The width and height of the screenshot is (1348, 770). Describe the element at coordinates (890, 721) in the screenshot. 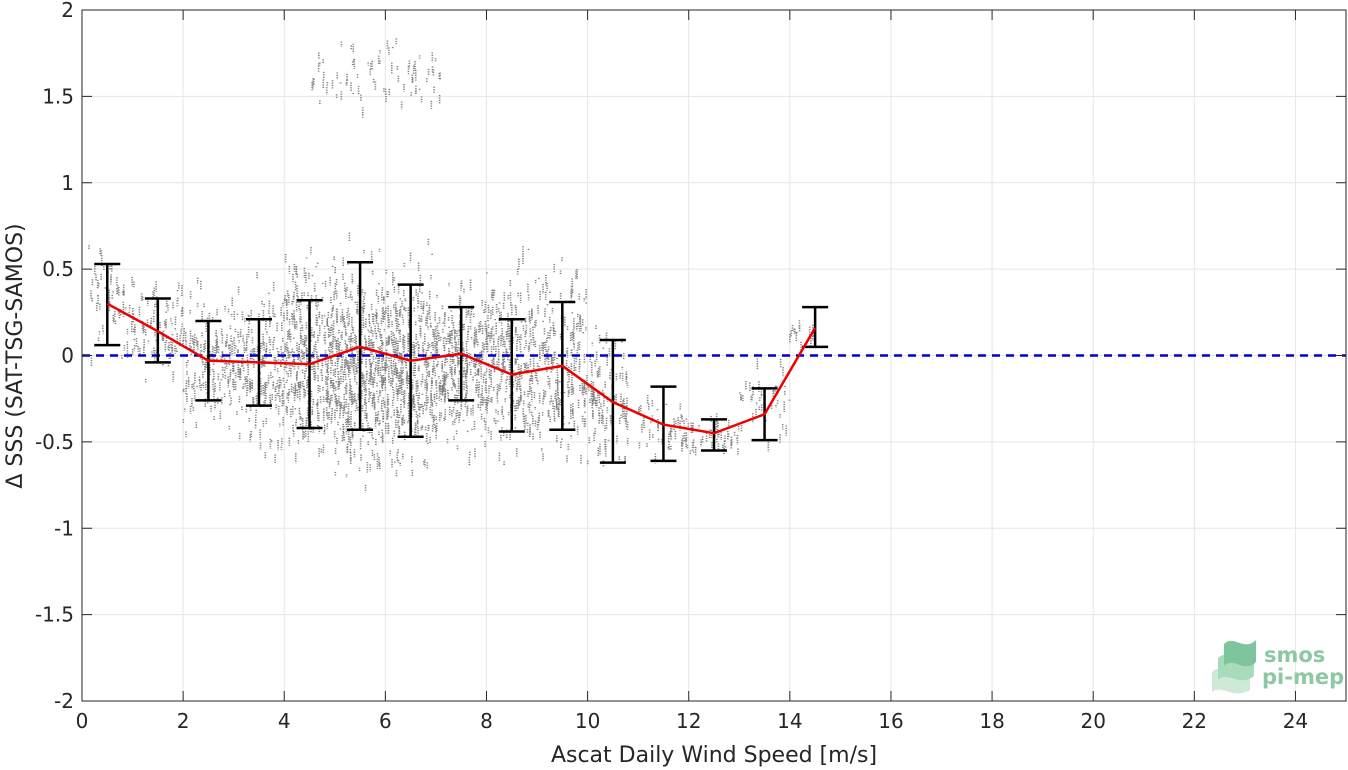

I see `x-tick-label: 16` at that location.